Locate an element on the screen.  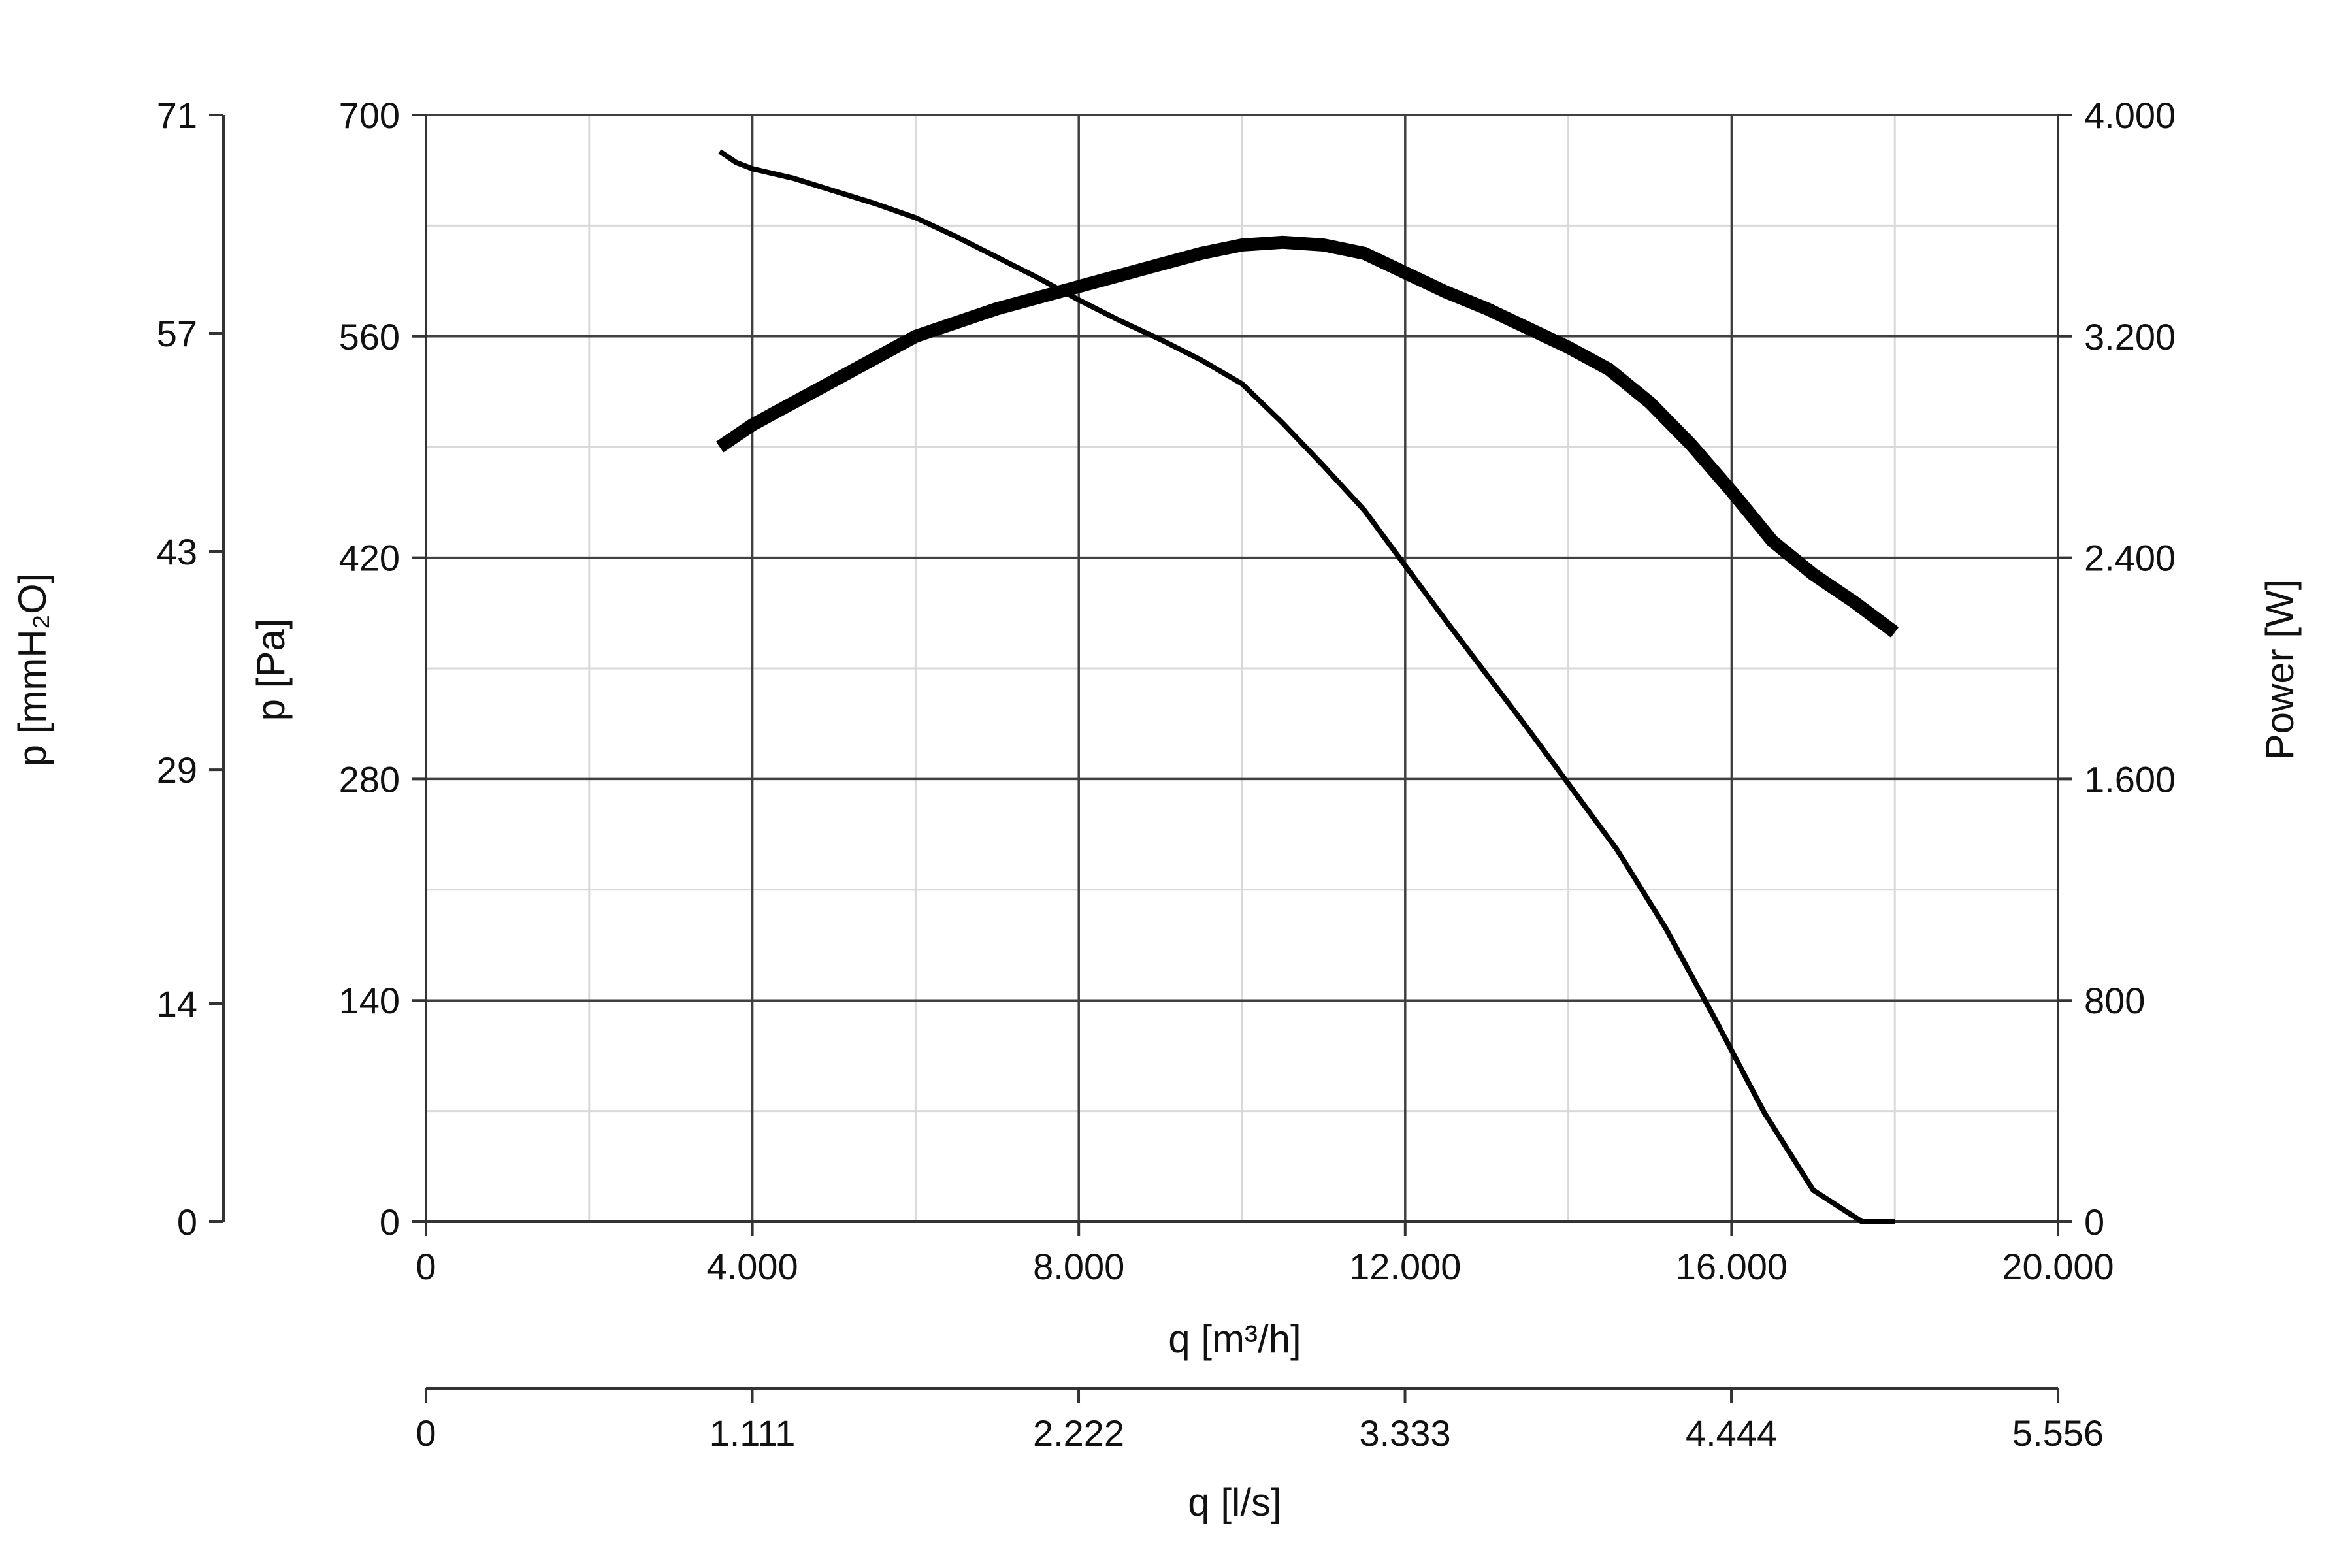
y2-tick-label: 1.600 is located at coordinates (2130, 779).